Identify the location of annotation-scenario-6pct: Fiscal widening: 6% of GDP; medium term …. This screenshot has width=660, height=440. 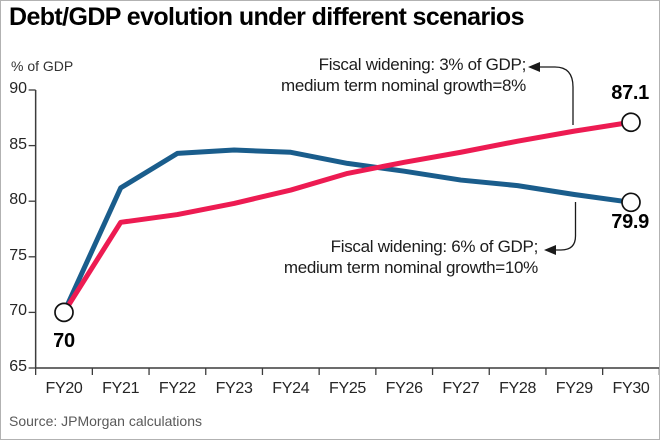
(411, 257).